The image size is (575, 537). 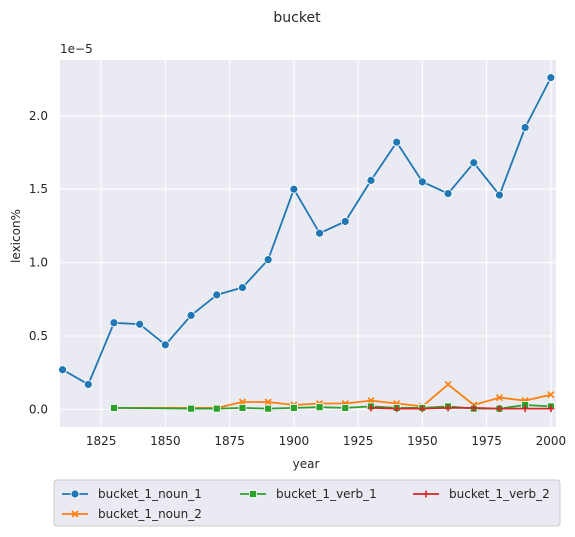 I want to click on x-tick-label: 1975, so click(x=486, y=441).